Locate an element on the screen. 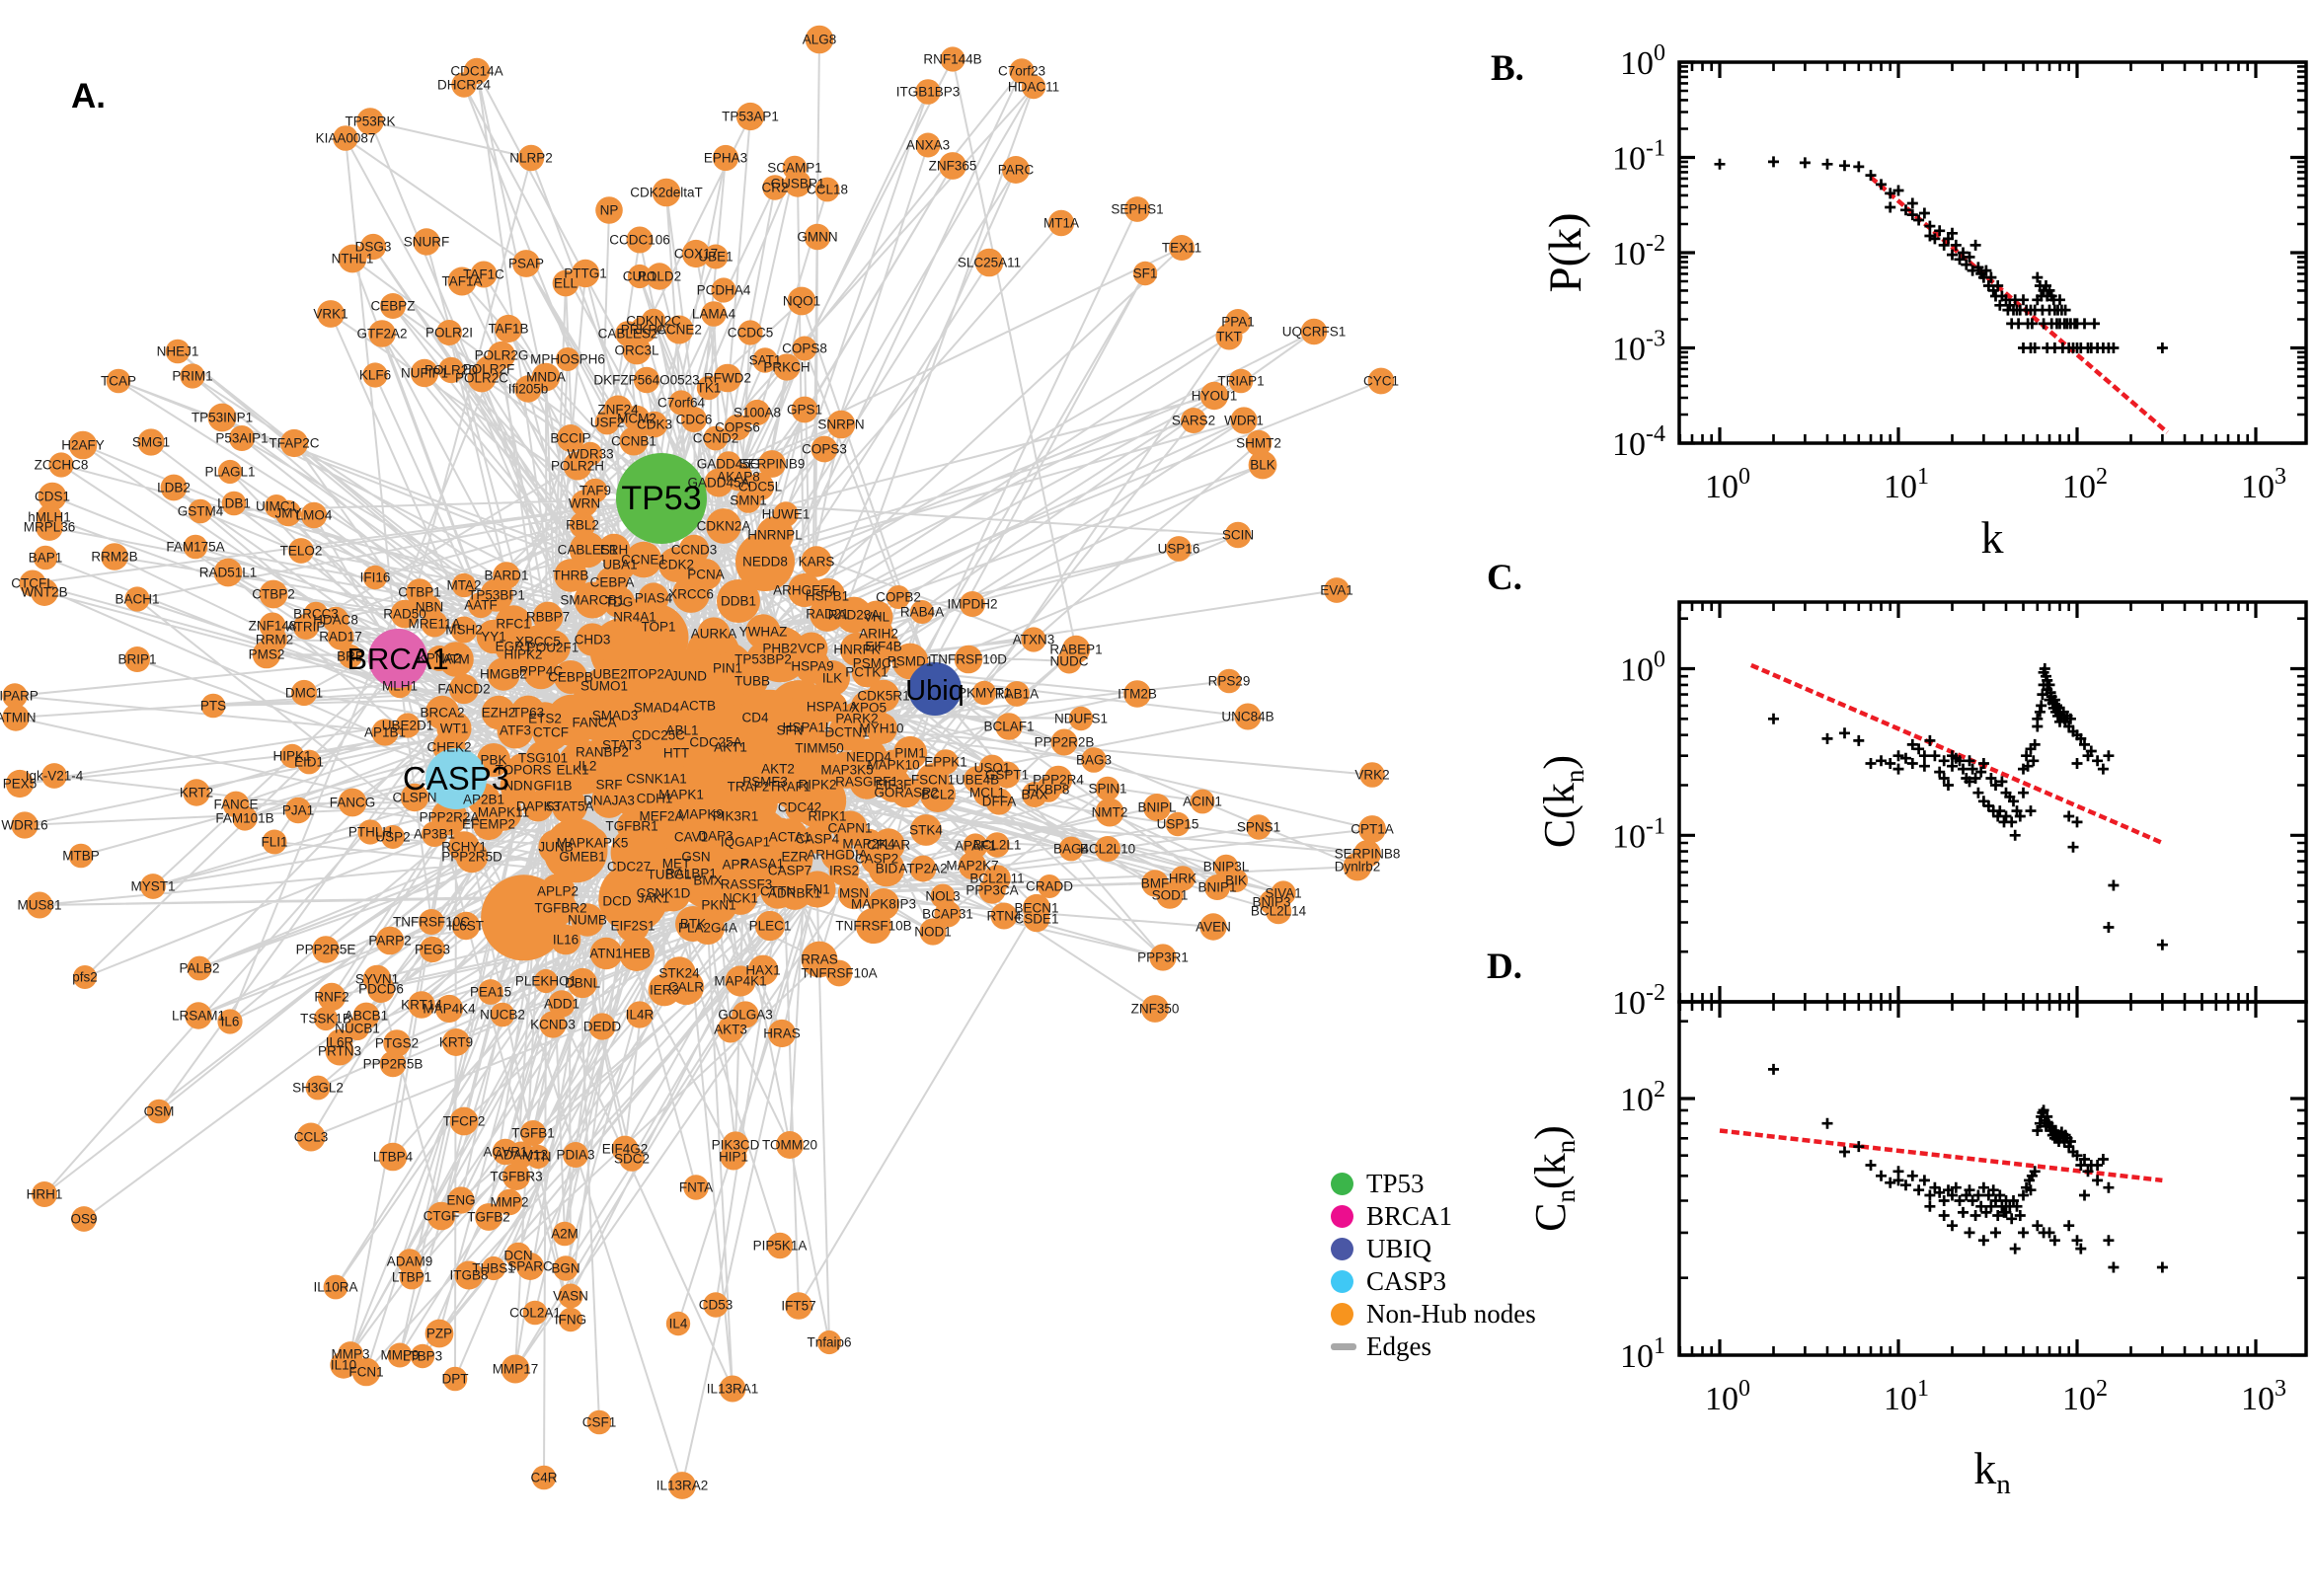 The width and height of the screenshot is (2316, 1596). network-node-label: PDCD6 is located at coordinates (381, 989).